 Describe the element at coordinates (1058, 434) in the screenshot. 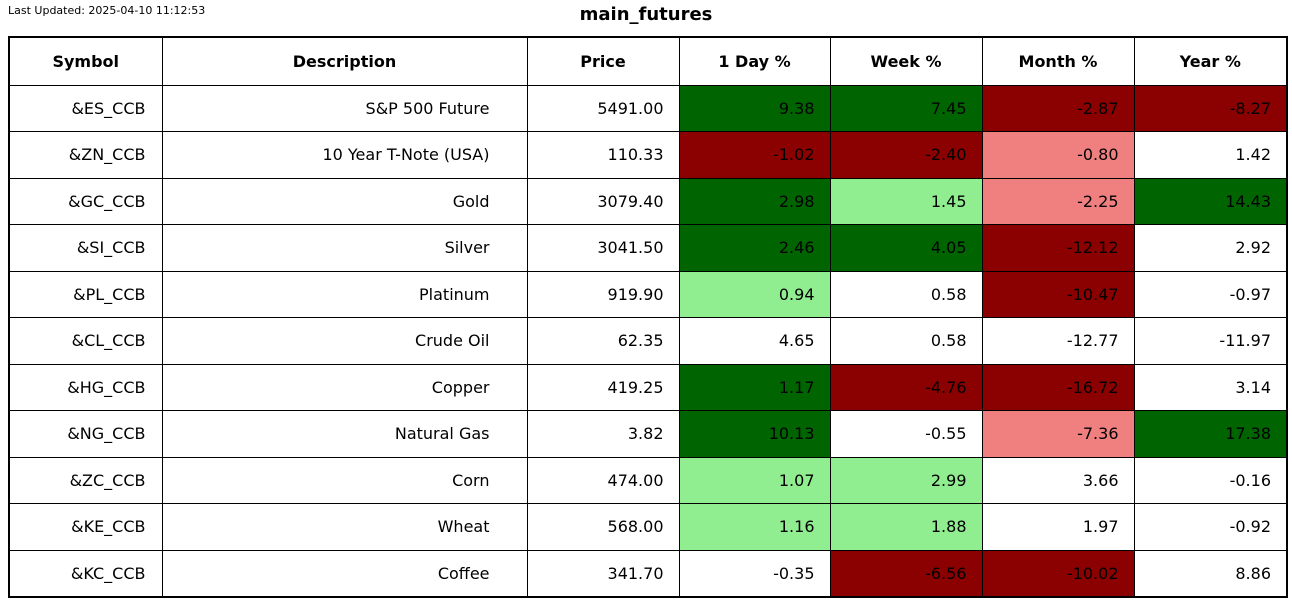

I see `month-pct-cell: -7.36` at that location.